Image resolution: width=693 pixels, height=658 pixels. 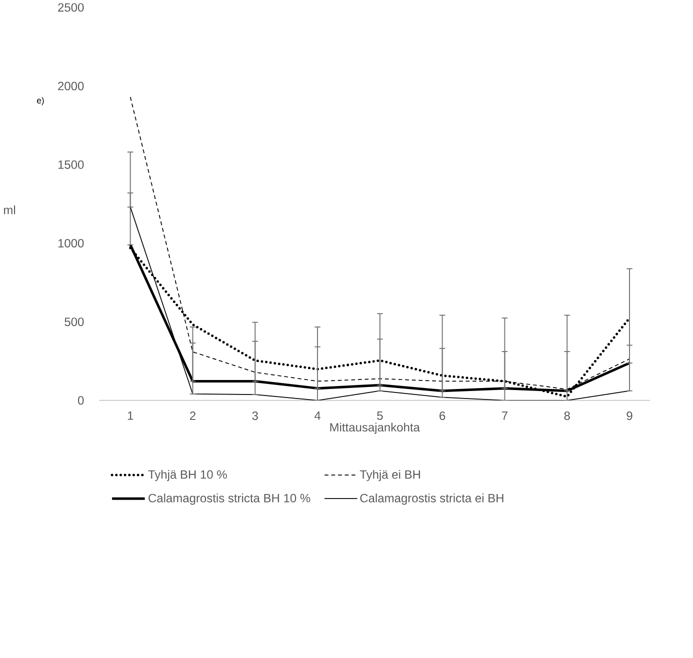 I want to click on y-tick-label: 1500, so click(x=71, y=164).